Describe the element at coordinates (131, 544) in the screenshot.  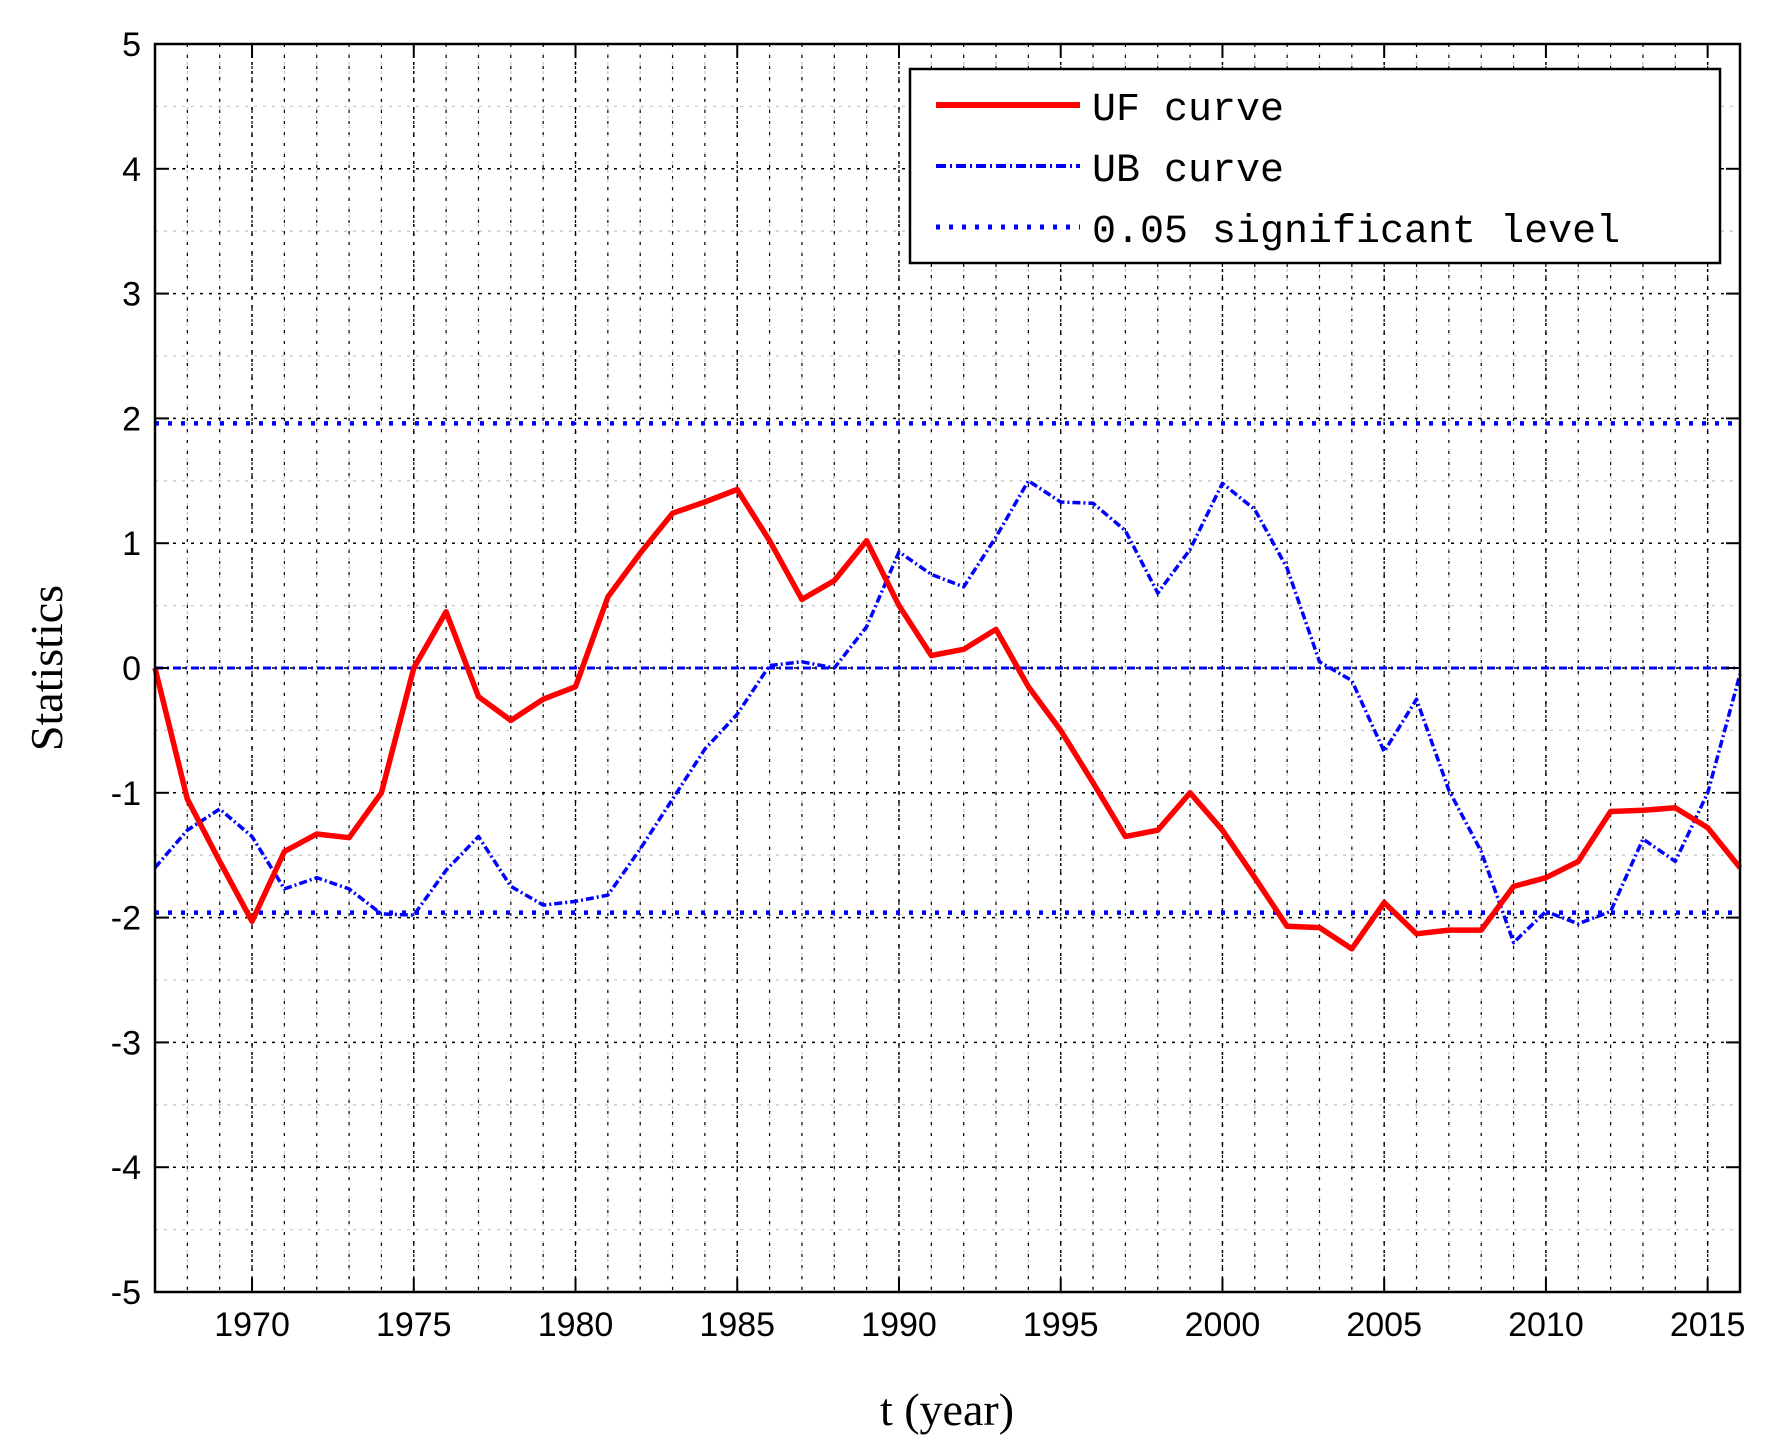
I see `y-tick-label: 1` at that location.